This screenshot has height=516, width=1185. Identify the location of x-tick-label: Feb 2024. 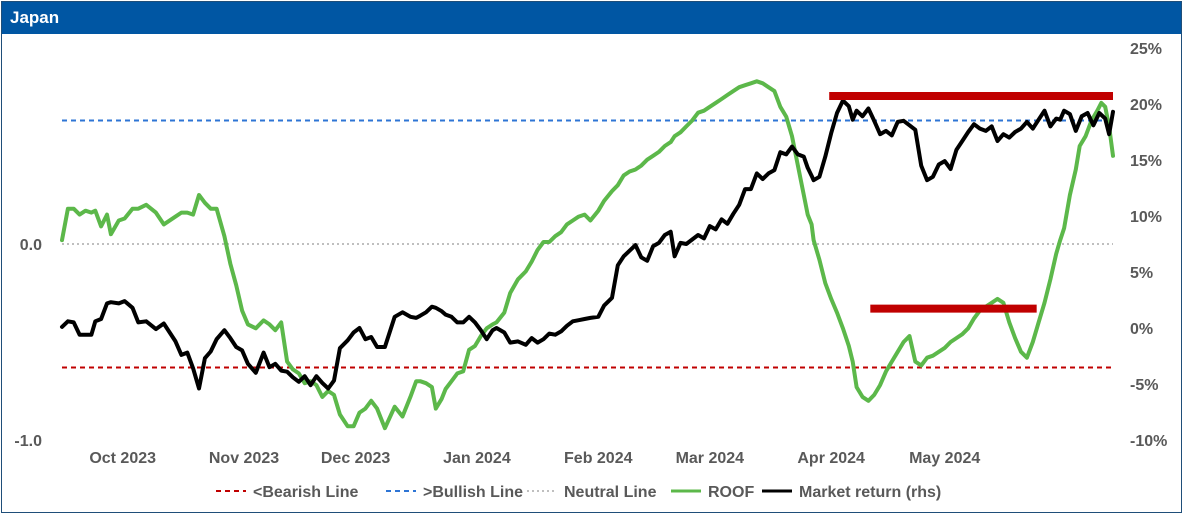
(598, 458).